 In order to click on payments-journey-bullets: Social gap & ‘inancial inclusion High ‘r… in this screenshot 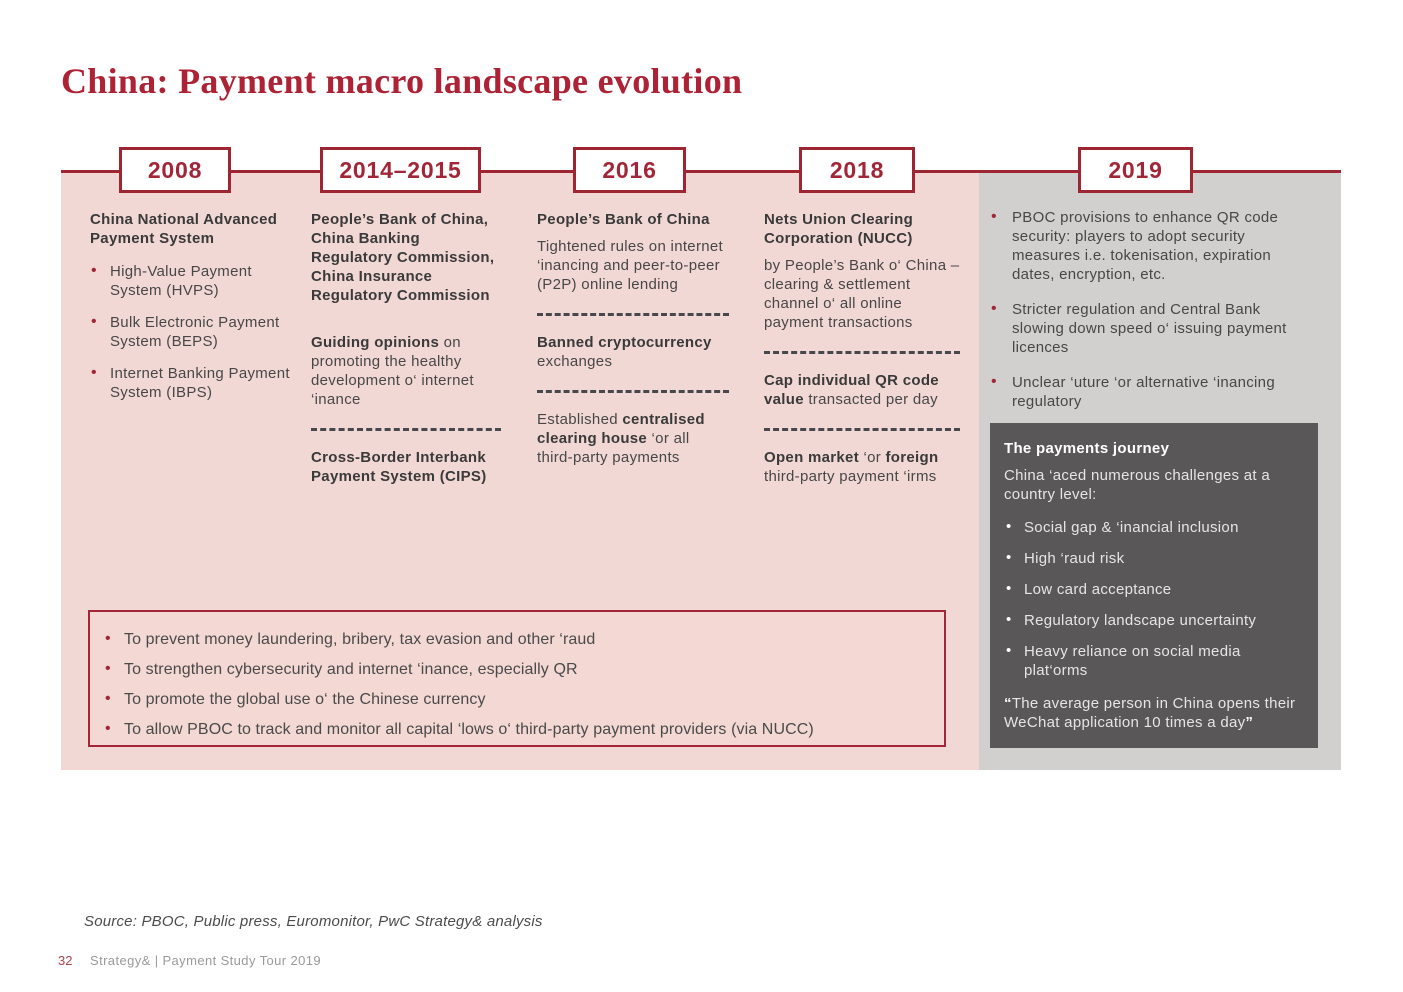, I will do `click(1154, 598)`.